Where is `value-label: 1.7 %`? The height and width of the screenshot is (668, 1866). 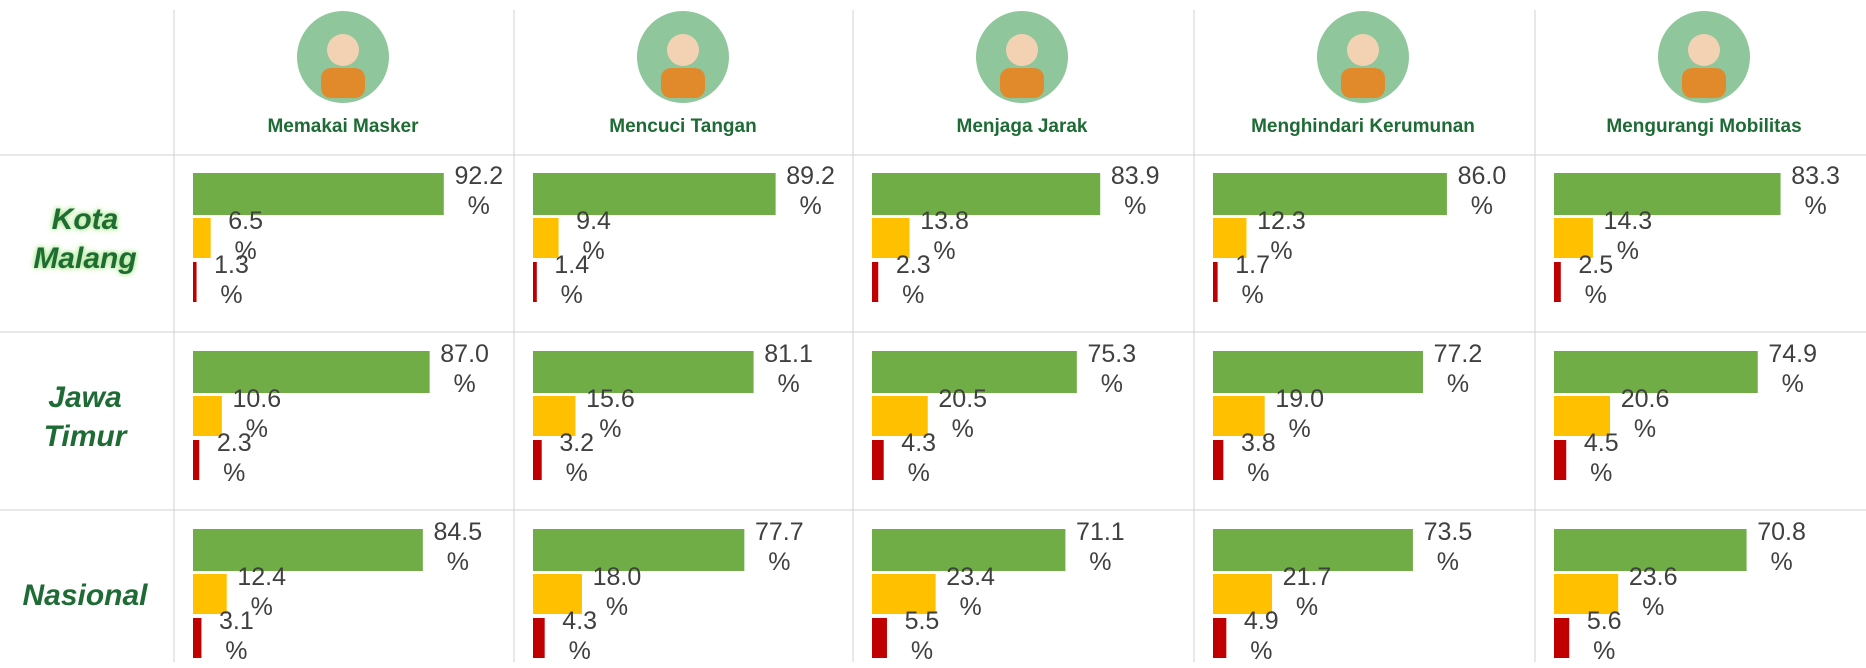 value-label: 1.7 % is located at coordinates (1252, 280).